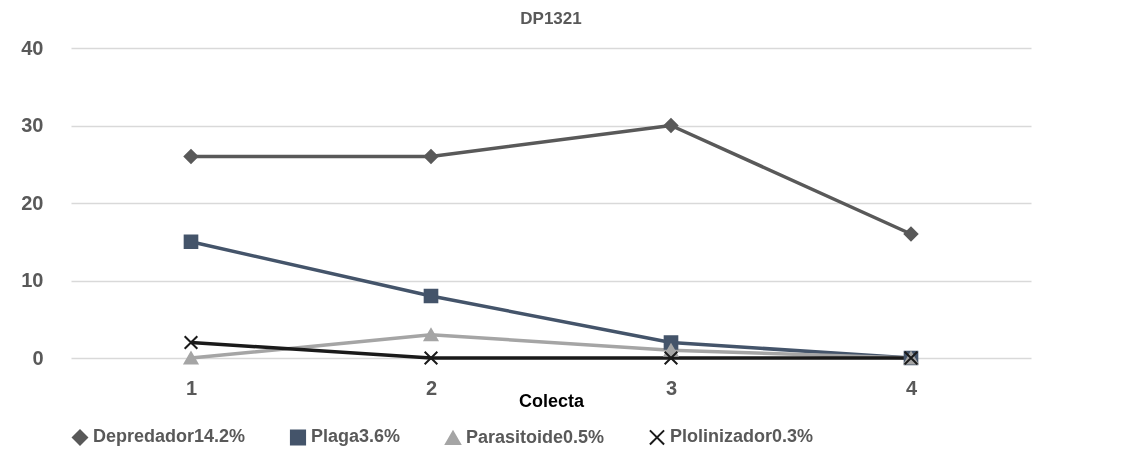 The width and height of the screenshot is (1132, 449). What do you see at coordinates (32, 125) in the screenshot?
I see `y-tick-label: 30` at bounding box center [32, 125].